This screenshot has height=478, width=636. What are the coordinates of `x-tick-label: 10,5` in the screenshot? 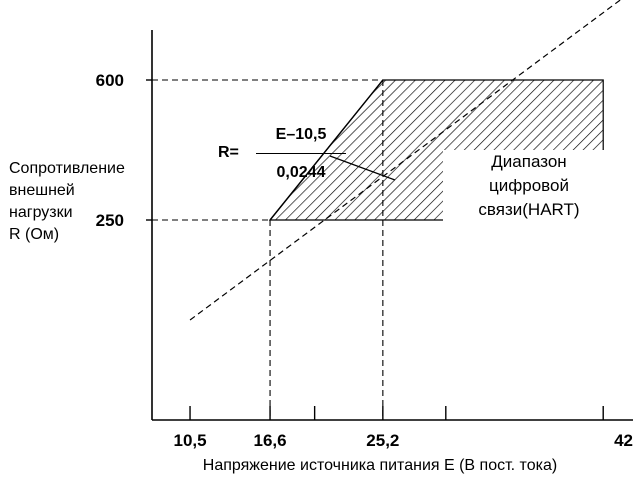 It's located at (189, 440).